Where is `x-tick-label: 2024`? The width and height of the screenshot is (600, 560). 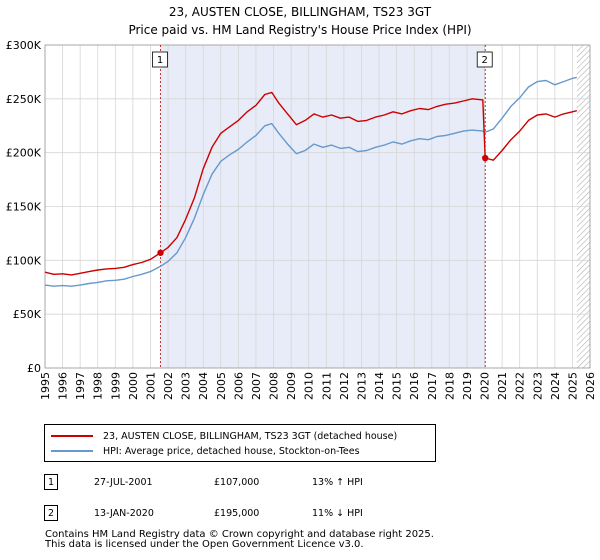 x-tick-label: 2024 is located at coordinates (555, 386).